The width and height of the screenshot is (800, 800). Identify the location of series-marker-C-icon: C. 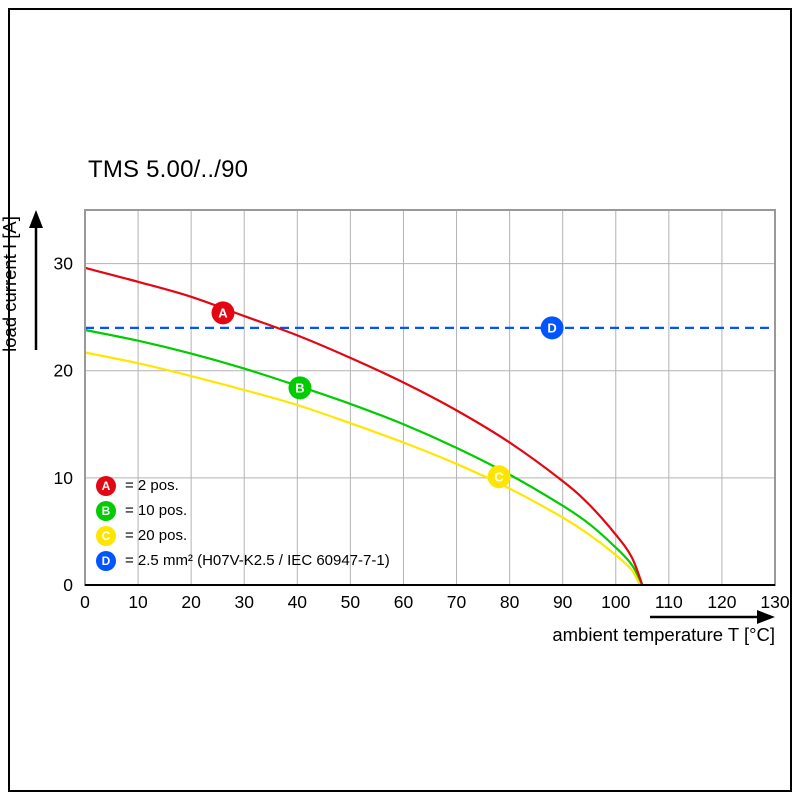
(499, 477).